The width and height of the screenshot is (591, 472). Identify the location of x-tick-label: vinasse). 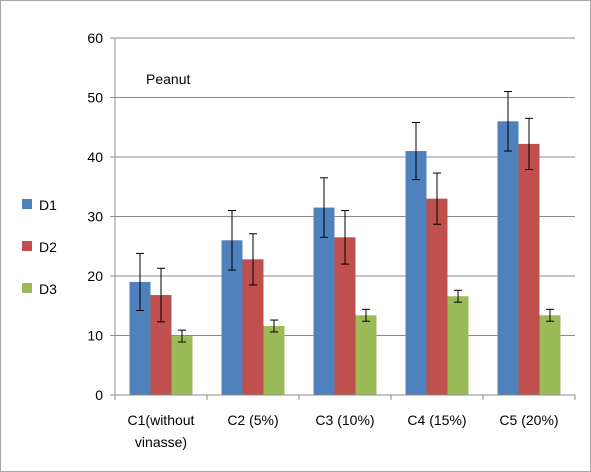
(161, 442).